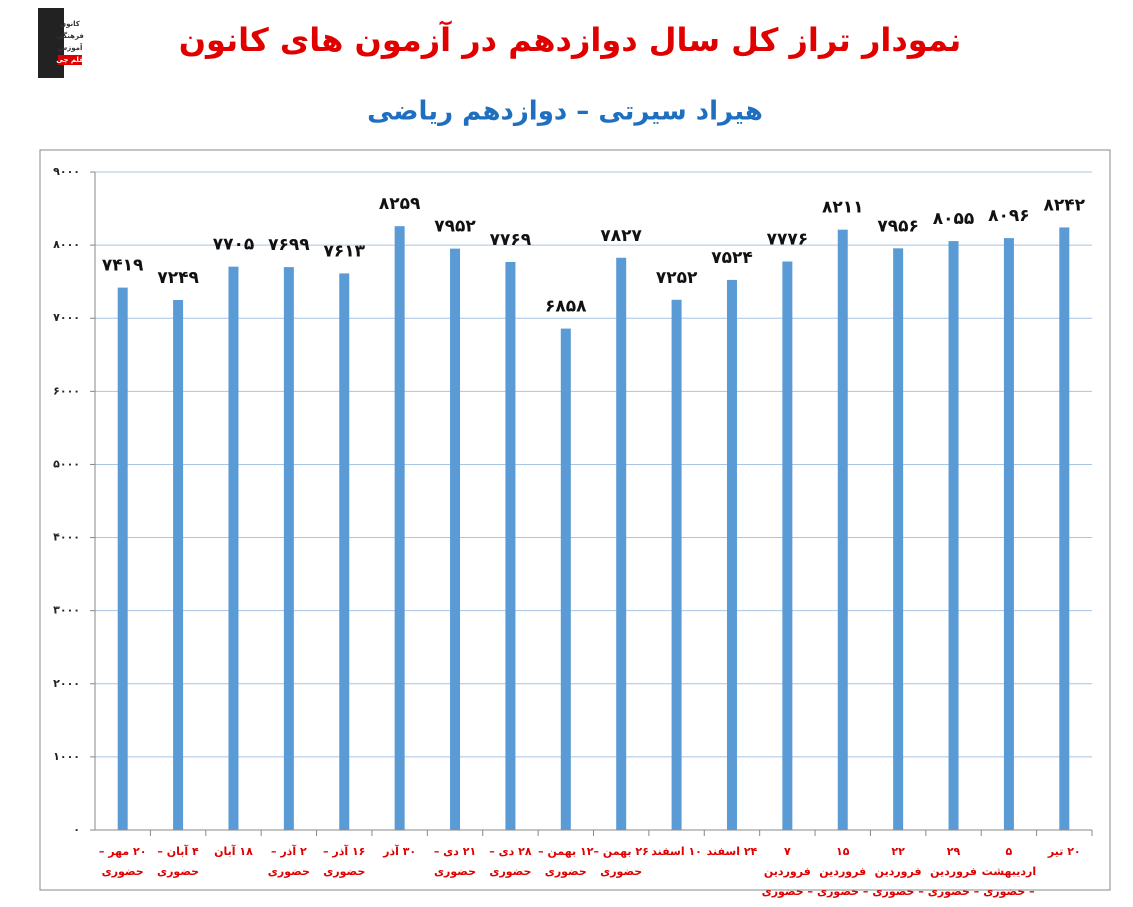  Describe the element at coordinates (66, 171) in the screenshot. I see `y-tick-label: ۹۰۰۰` at that location.